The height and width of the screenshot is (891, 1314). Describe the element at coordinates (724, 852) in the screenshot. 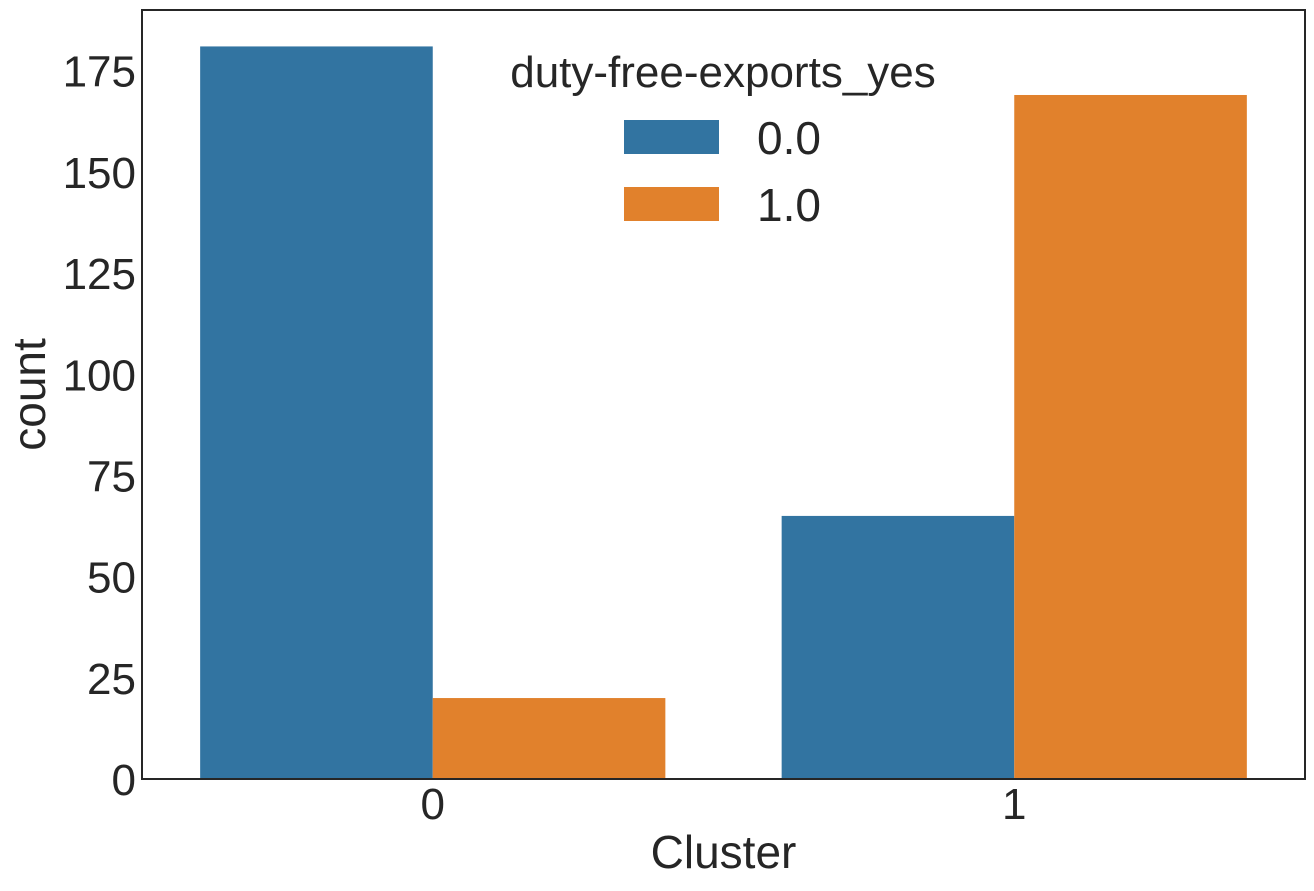

I see `x-axis-label: Cluster` at that location.